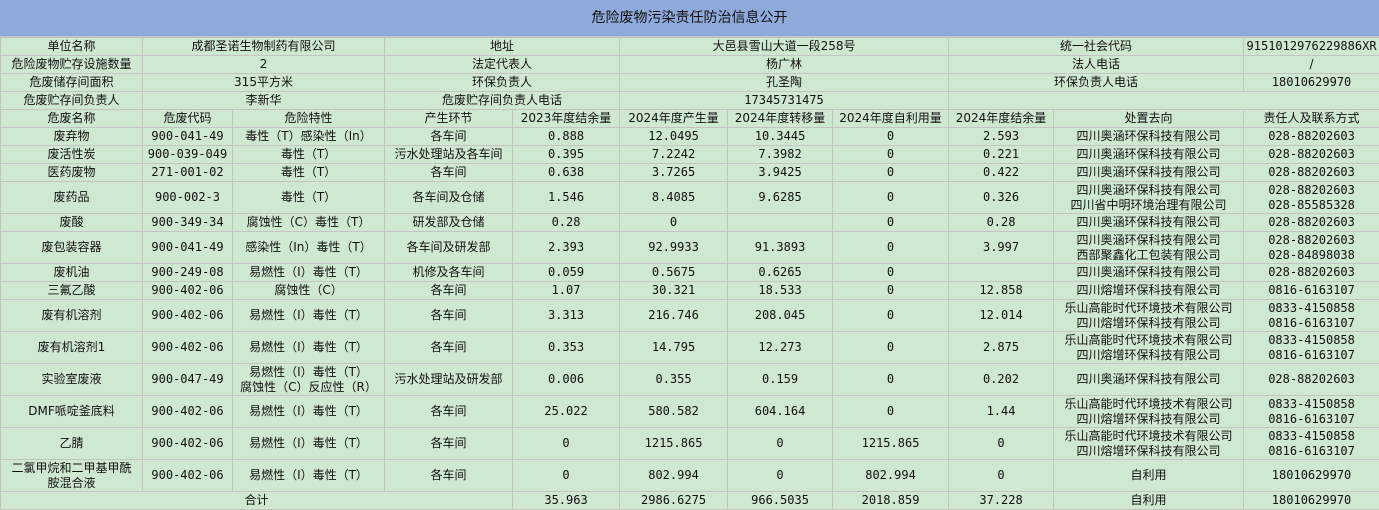  Describe the element at coordinates (263, 100) in the screenshot. I see `keeper-value: 李新华` at that location.